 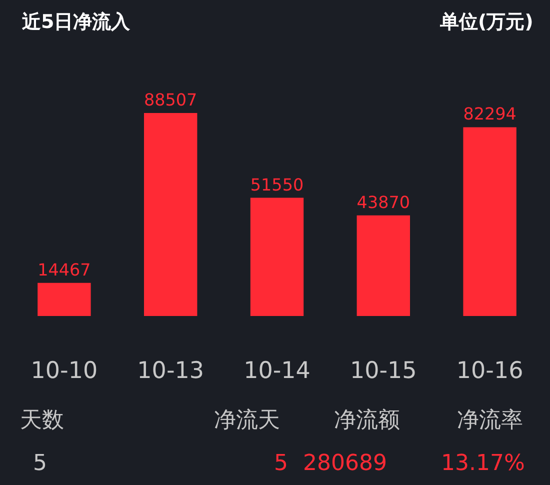 I want to click on chart-subtitle: 单位(万元), so click(x=486, y=22).